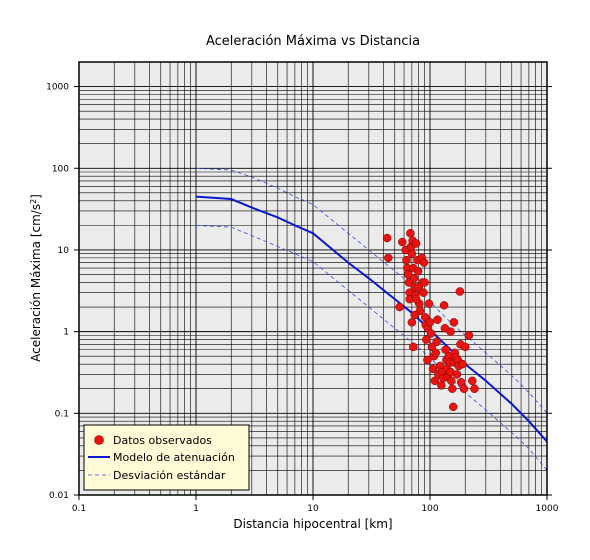 This screenshot has width=590, height=560. What do you see at coordinates (57, 88) in the screenshot?
I see `y-tick-label: 1000` at bounding box center [57, 88].